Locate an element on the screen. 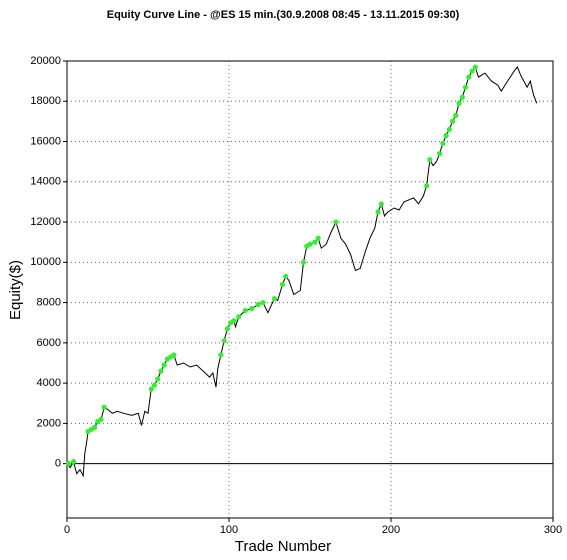  y-tick-label: 20000 is located at coordinates (45, 61).